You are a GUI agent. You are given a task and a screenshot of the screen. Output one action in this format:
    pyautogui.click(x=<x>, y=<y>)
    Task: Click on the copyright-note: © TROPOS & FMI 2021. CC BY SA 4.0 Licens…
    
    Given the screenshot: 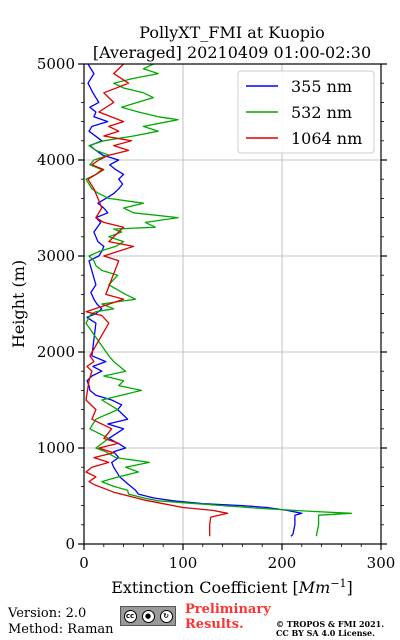 What is the action you would take?
    pyautogui.click(x=330, y=629)
    